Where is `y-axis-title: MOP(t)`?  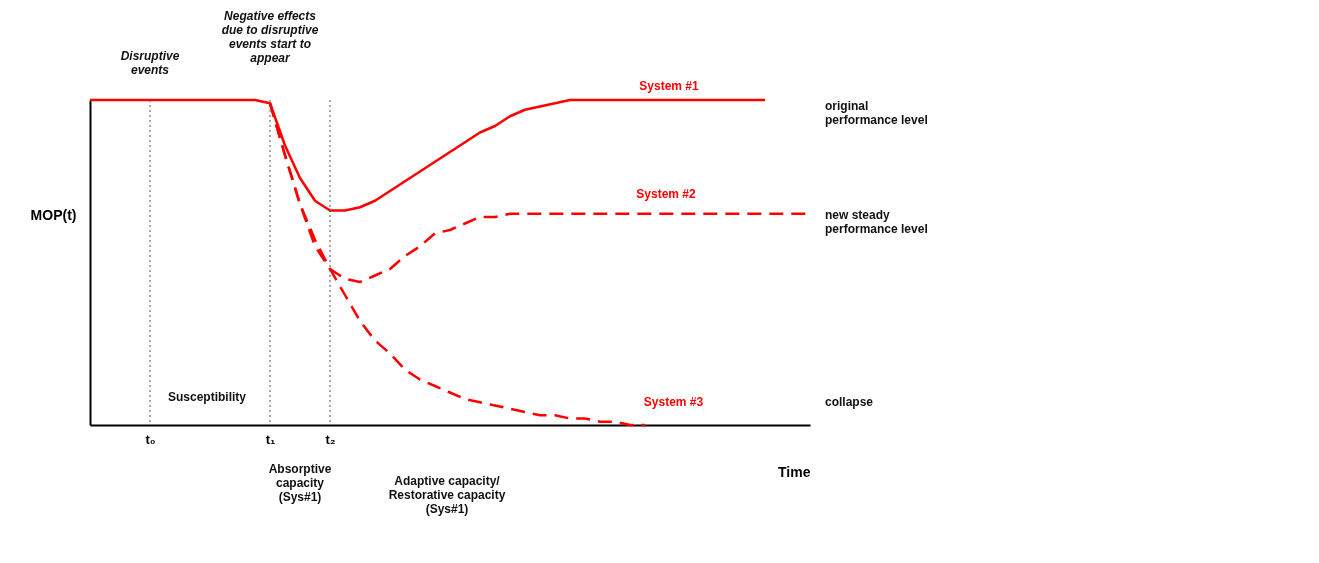
y-axis-title: MOP(t) is located at coordinates (53, 214).